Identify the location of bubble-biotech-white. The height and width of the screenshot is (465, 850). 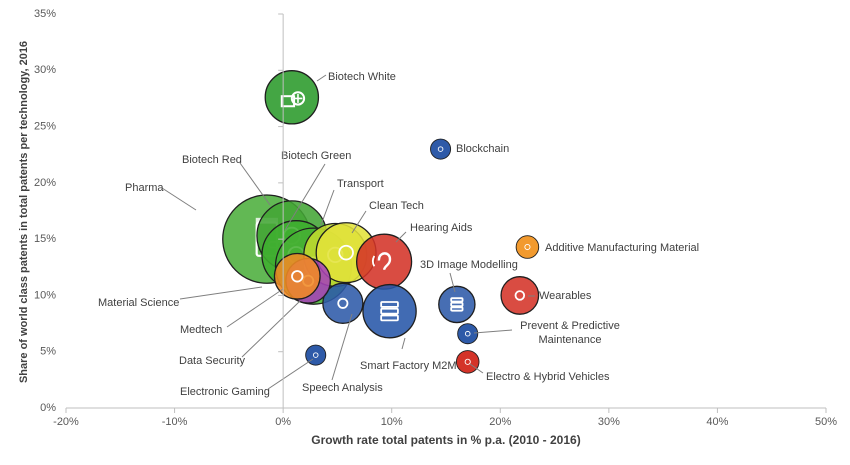
(292, 97).